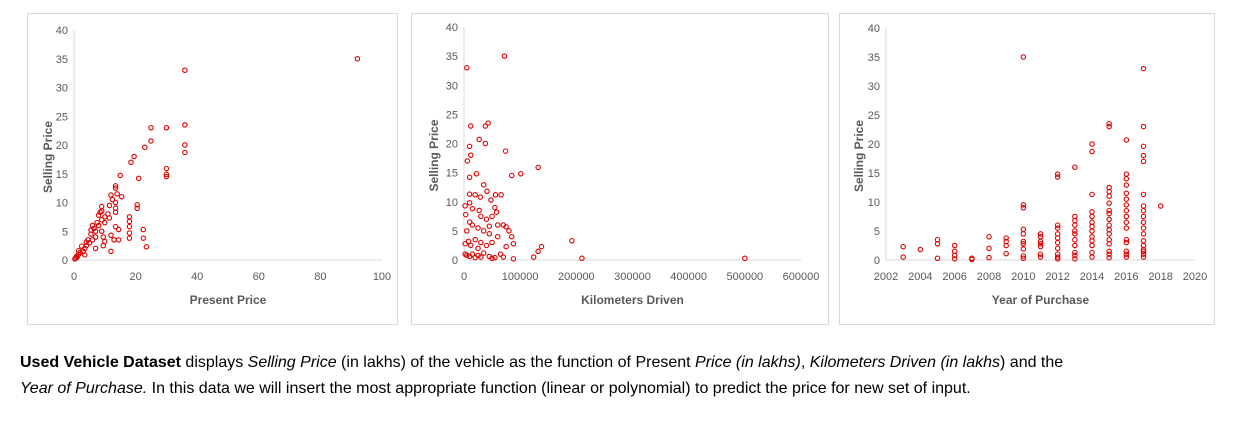  Describe the element at coordinates (954, 277) in the screenshot. I see `x-tick-label: 2006` at that location.